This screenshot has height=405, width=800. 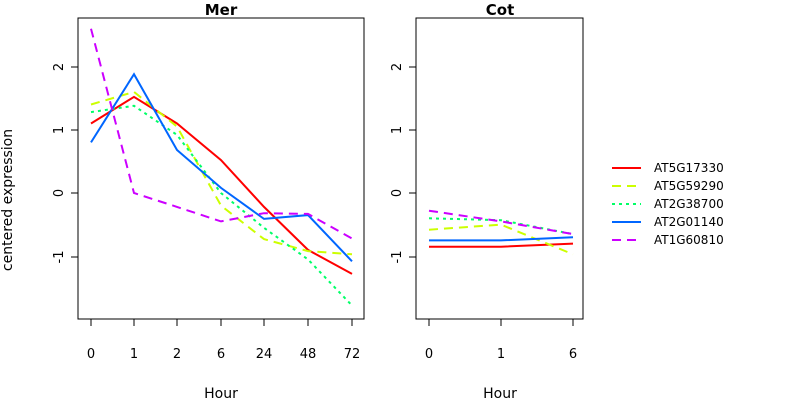 I want to click on x-tick-label-cot-1: 1, so click(x=501, y=354).